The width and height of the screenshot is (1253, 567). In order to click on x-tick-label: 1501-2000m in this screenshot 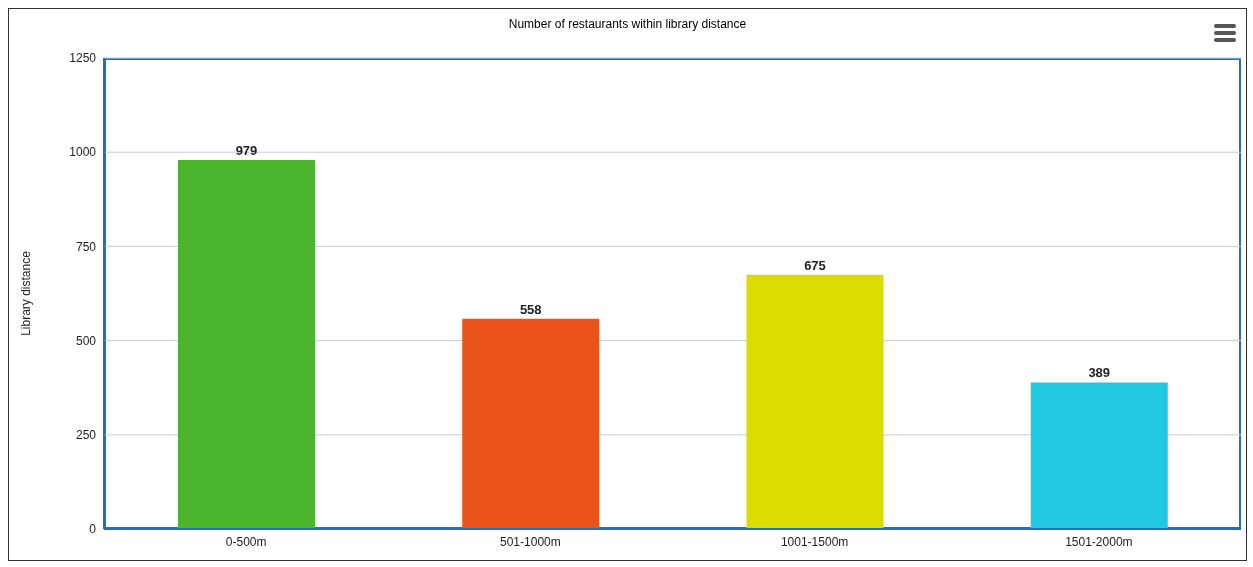, I will do `click(1099, 541)`.